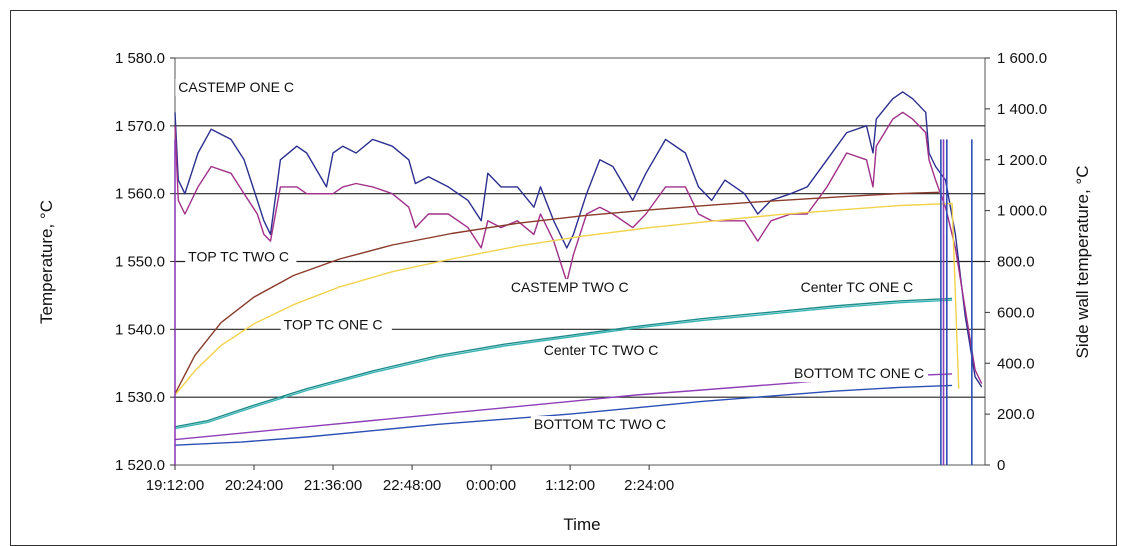 Image resolution: width=1127 pixels, height=546 pixels. Describe the element at coordinates (140, 397) in the screenshot. I see `y-left-tick-label: 1 530.0` at that location.